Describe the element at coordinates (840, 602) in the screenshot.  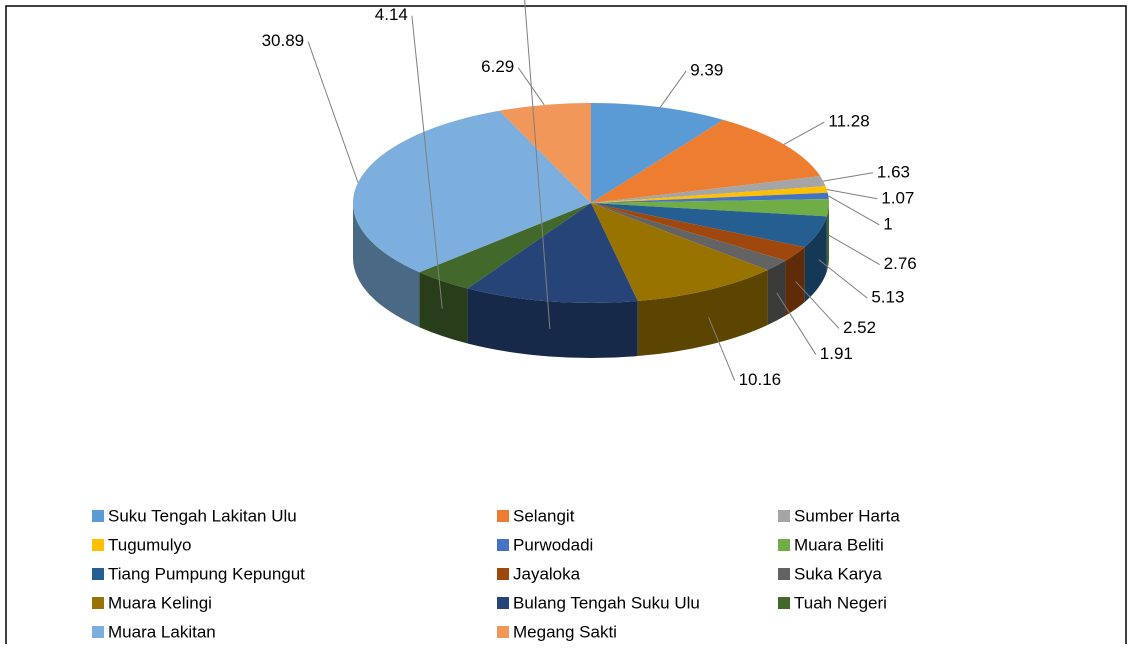
I see `legend-label: Tuah Negeri` at that location.